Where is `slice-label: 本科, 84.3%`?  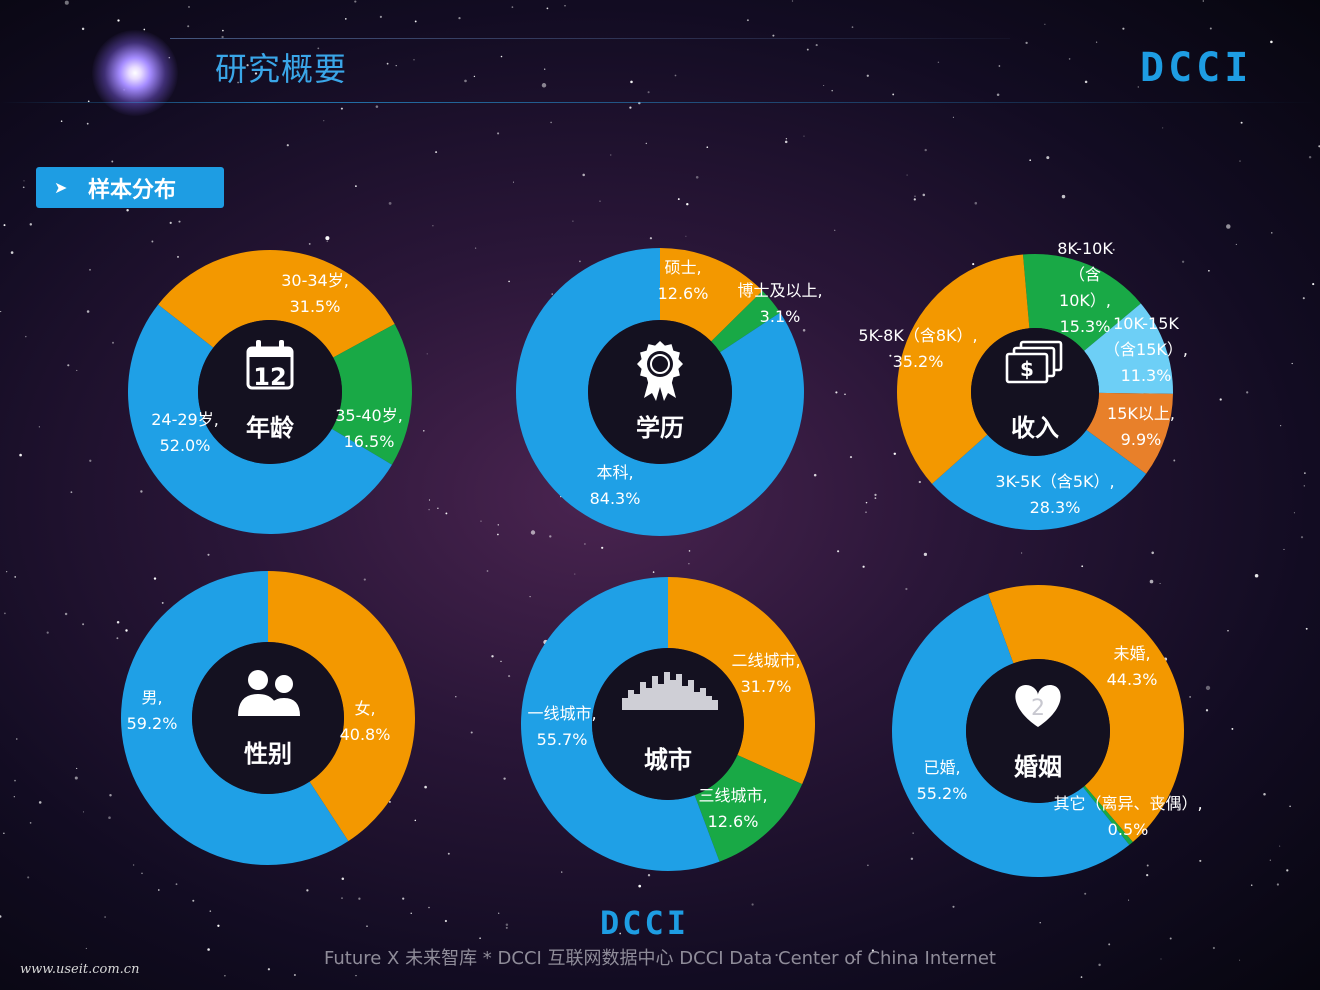 slice-label: 本科, 84.3% is located at coordinates (615, 485).